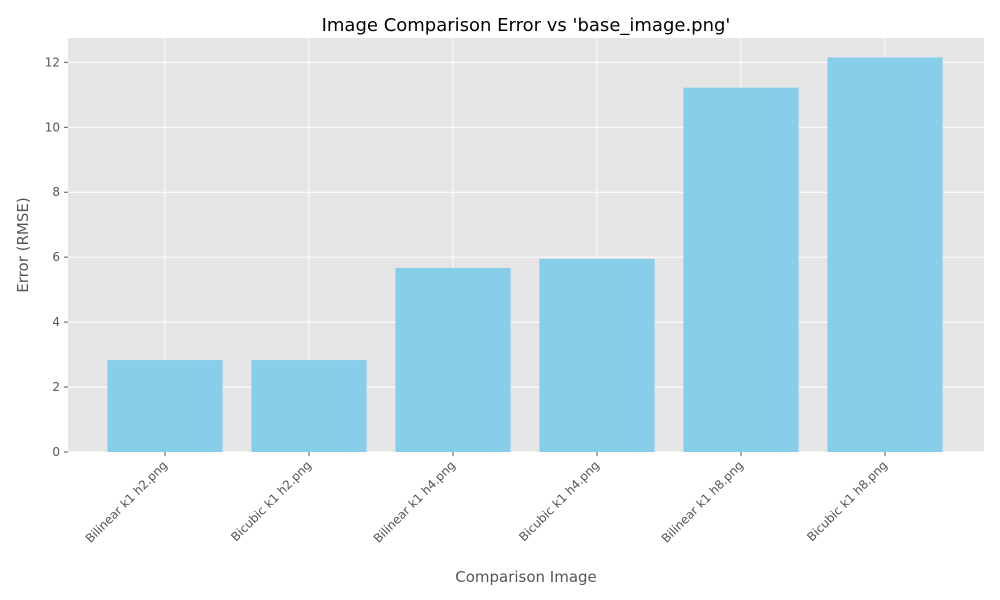 This screenshot has width=1000, height=600. Describe the element at coordinates (56, 387) in the screenshot. I see `y-tick-label: 2` at that location.